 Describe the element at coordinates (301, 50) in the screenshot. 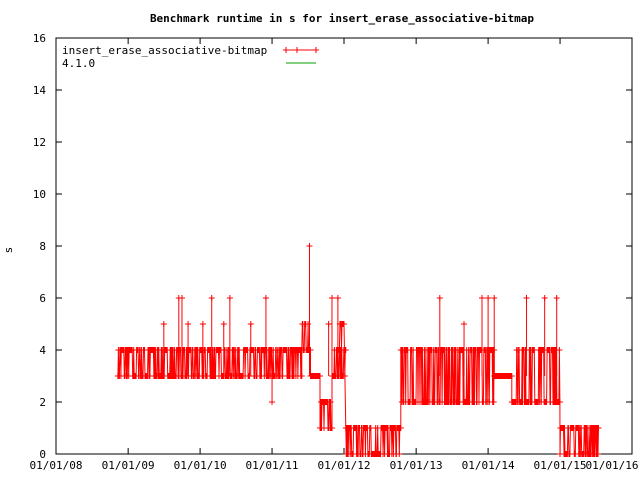

I see `legend-marker` at that location.